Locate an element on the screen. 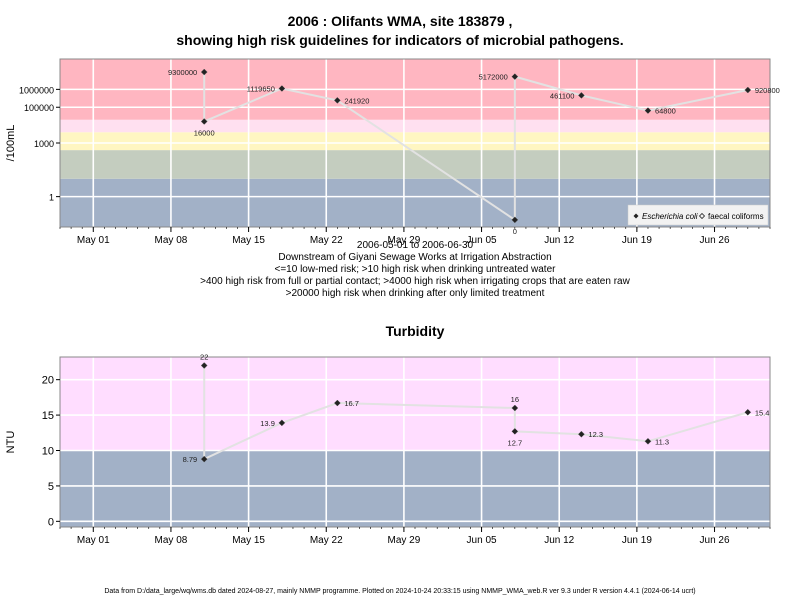 This screenshot has width=800, height=600. data-label: 16 is located at coordinates (515, 399).